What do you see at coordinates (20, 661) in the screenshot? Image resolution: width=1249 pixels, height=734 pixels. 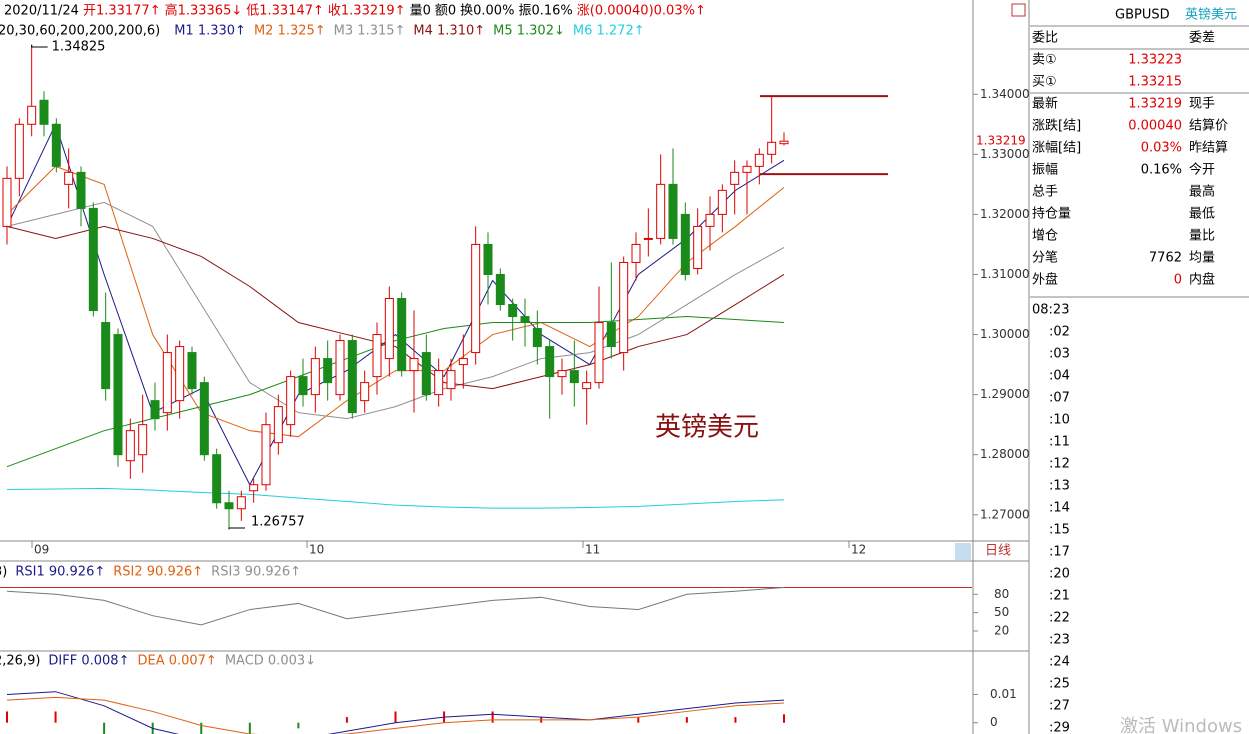 I see `legend-params: 2,26,9)` at bounding box center [20, 661].